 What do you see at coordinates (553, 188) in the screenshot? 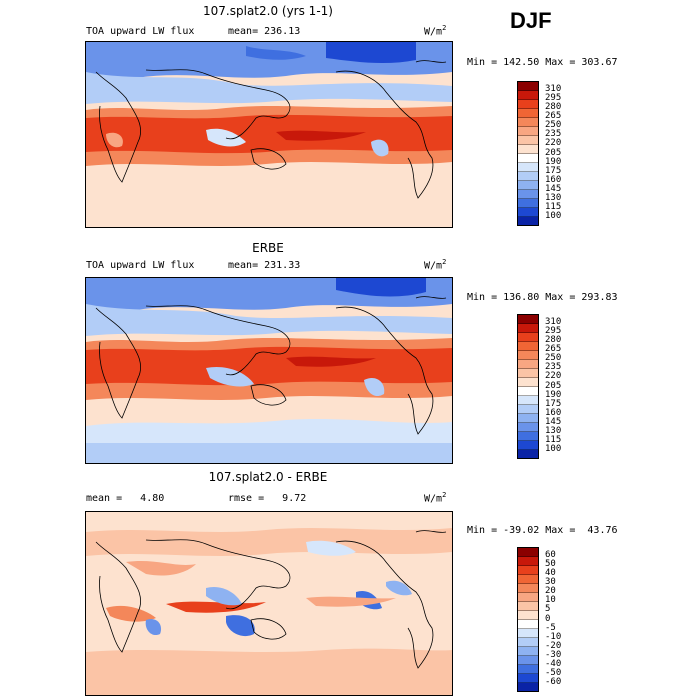
I see `panel-1-colorbar-label: 145` at bounding box center [553, 188].